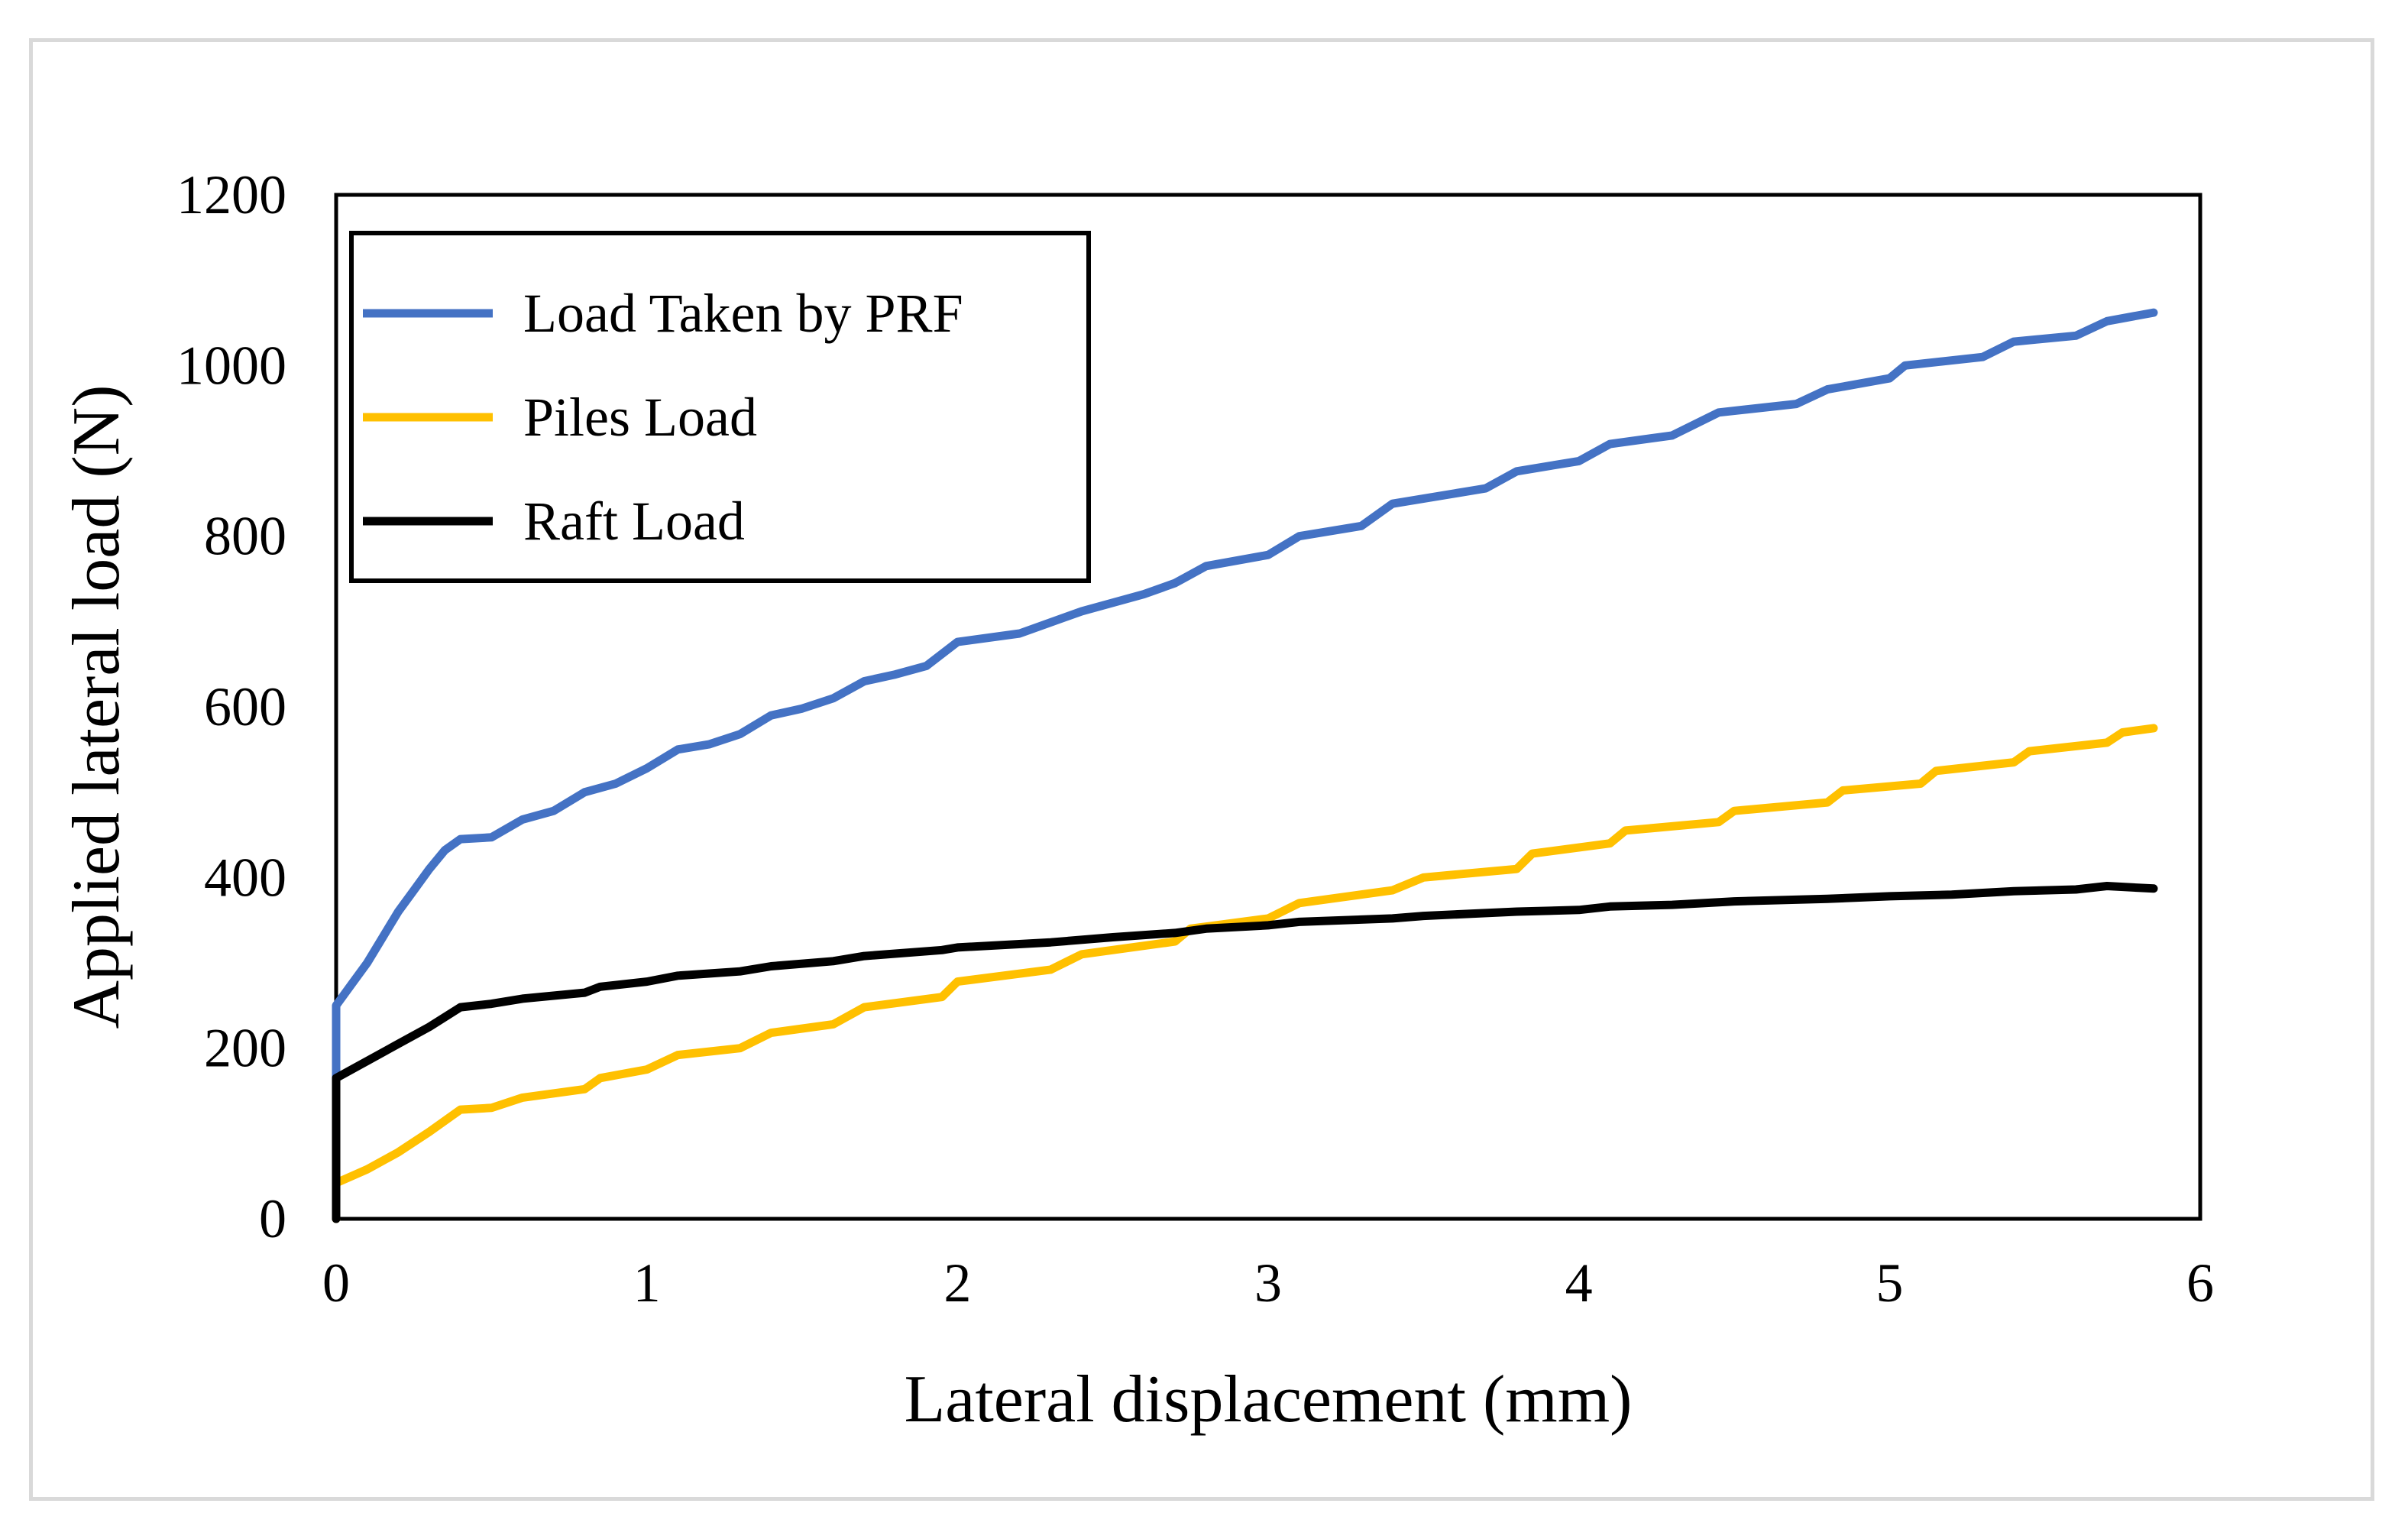 This screenshot has height=1539, width=2408. I want to click on legend-label-2: Piles Load, so click(640, 418).